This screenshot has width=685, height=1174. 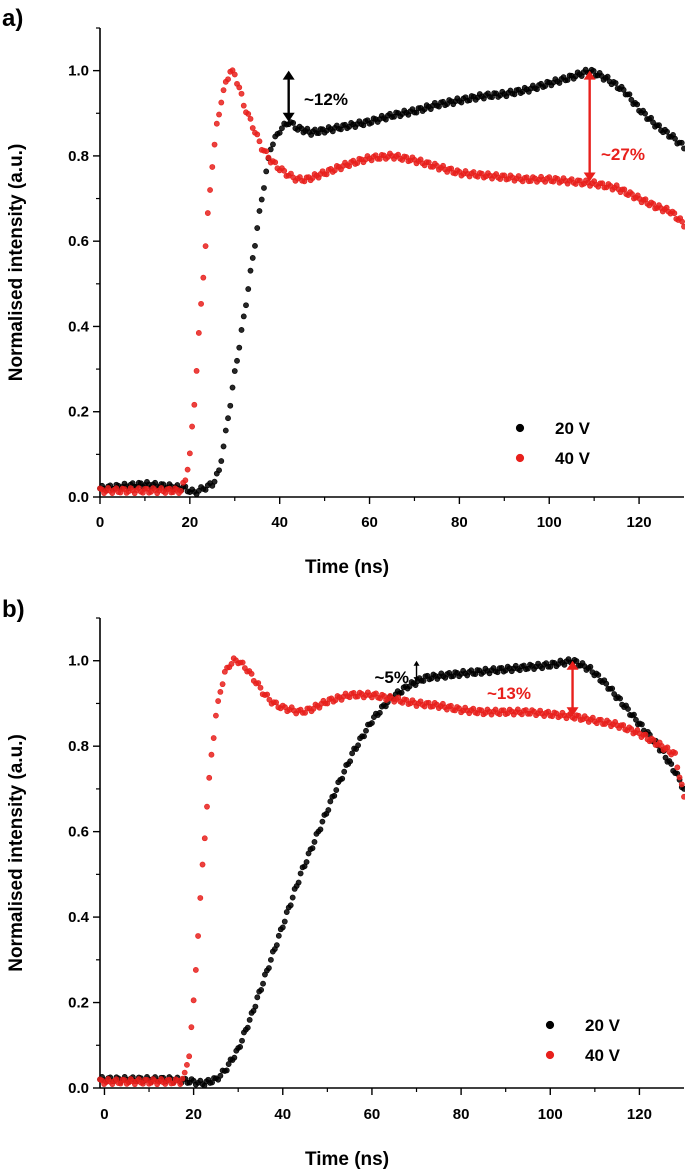 What do you see at coordinates (550, 1114) in the screenshot?
I see `x-tick-label: 100` at bounding box center [550, 1114].